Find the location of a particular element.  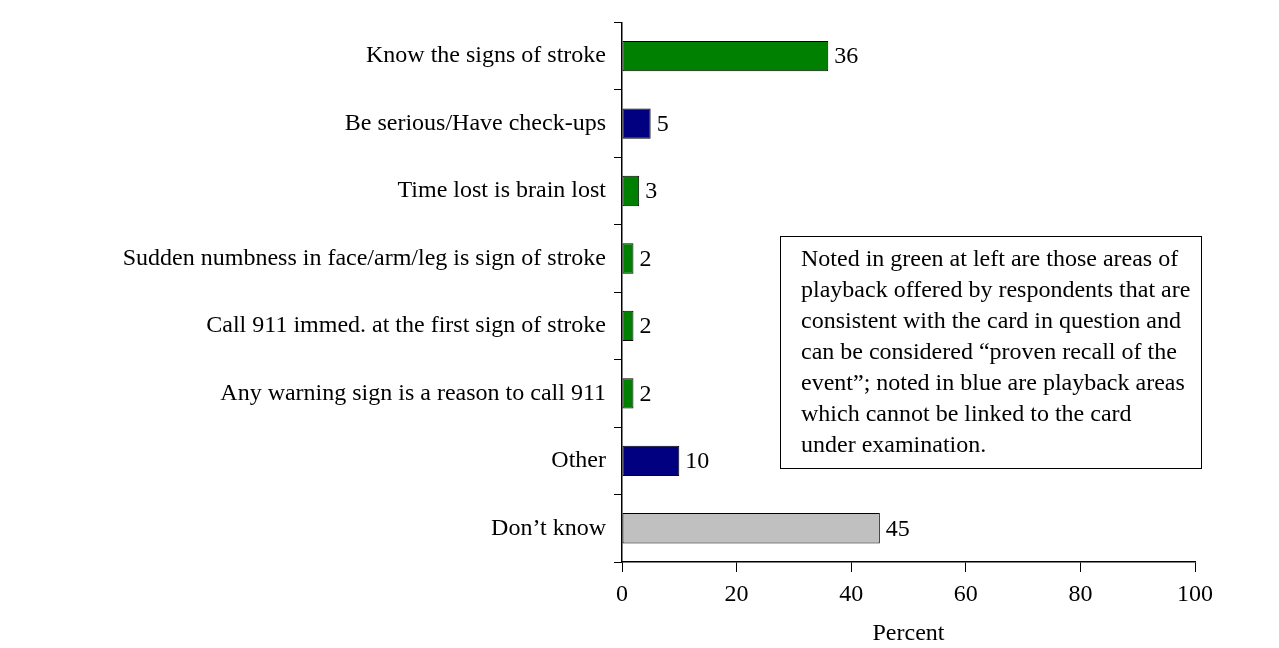

y-tick-label: Don’t know is located at coordinates (549, 526).